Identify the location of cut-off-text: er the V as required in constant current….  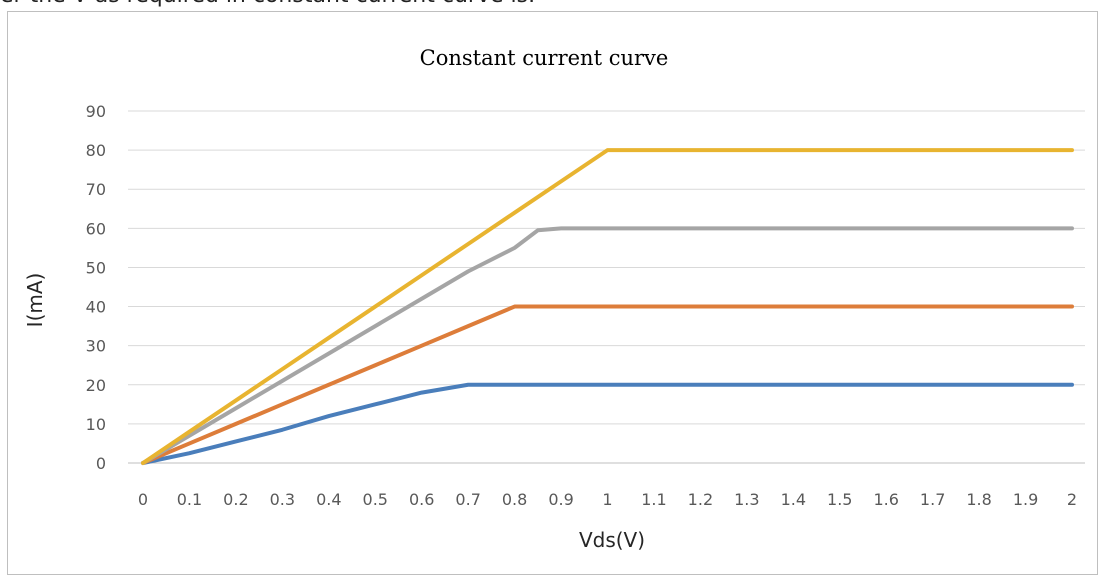
(267, 4).